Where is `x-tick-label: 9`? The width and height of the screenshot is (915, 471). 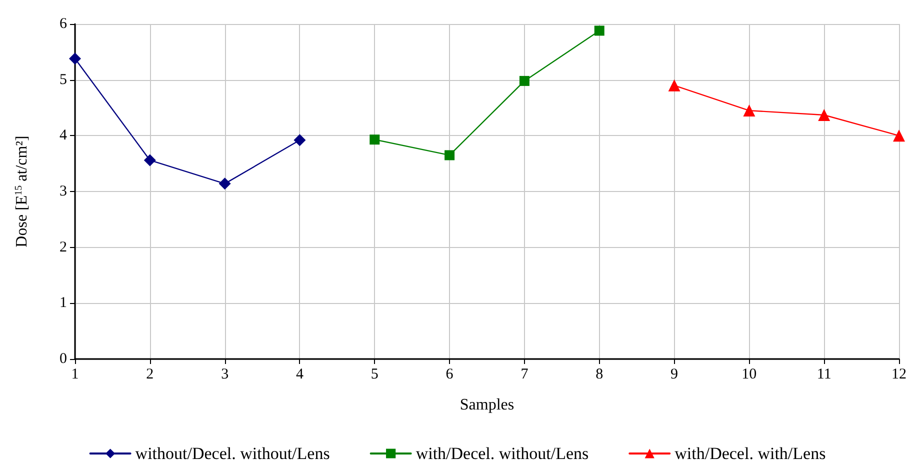
x-tick-label: 9 is located at coordinates (674, 374).